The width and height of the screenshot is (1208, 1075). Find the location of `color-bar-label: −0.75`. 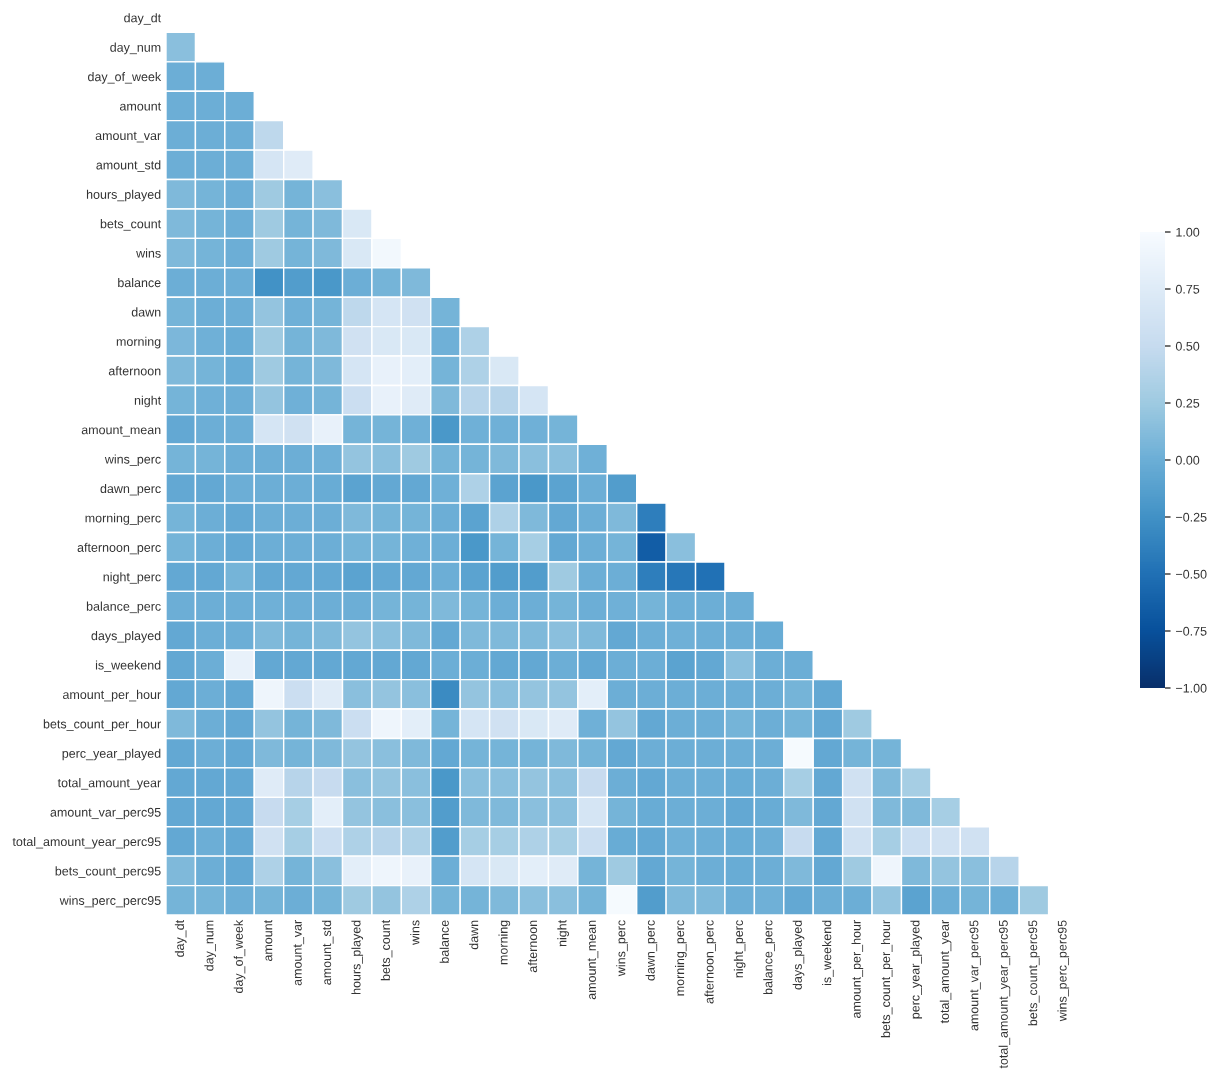

color-bar-label: −0.75 is located at coordinates (1191, 631).